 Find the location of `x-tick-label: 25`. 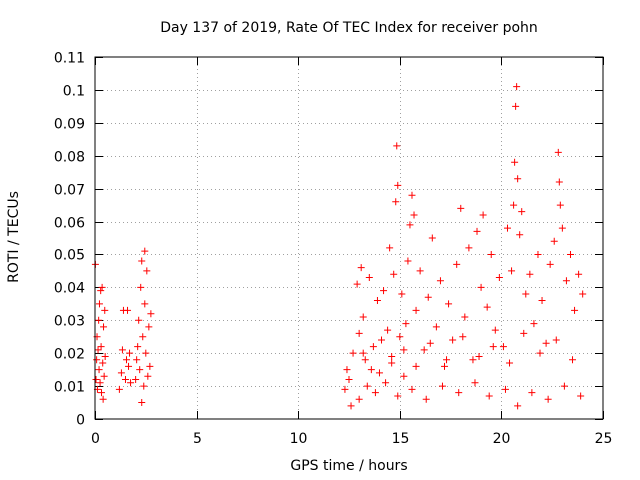

x-tick-label: 25 is located at coordinates (604, 439).